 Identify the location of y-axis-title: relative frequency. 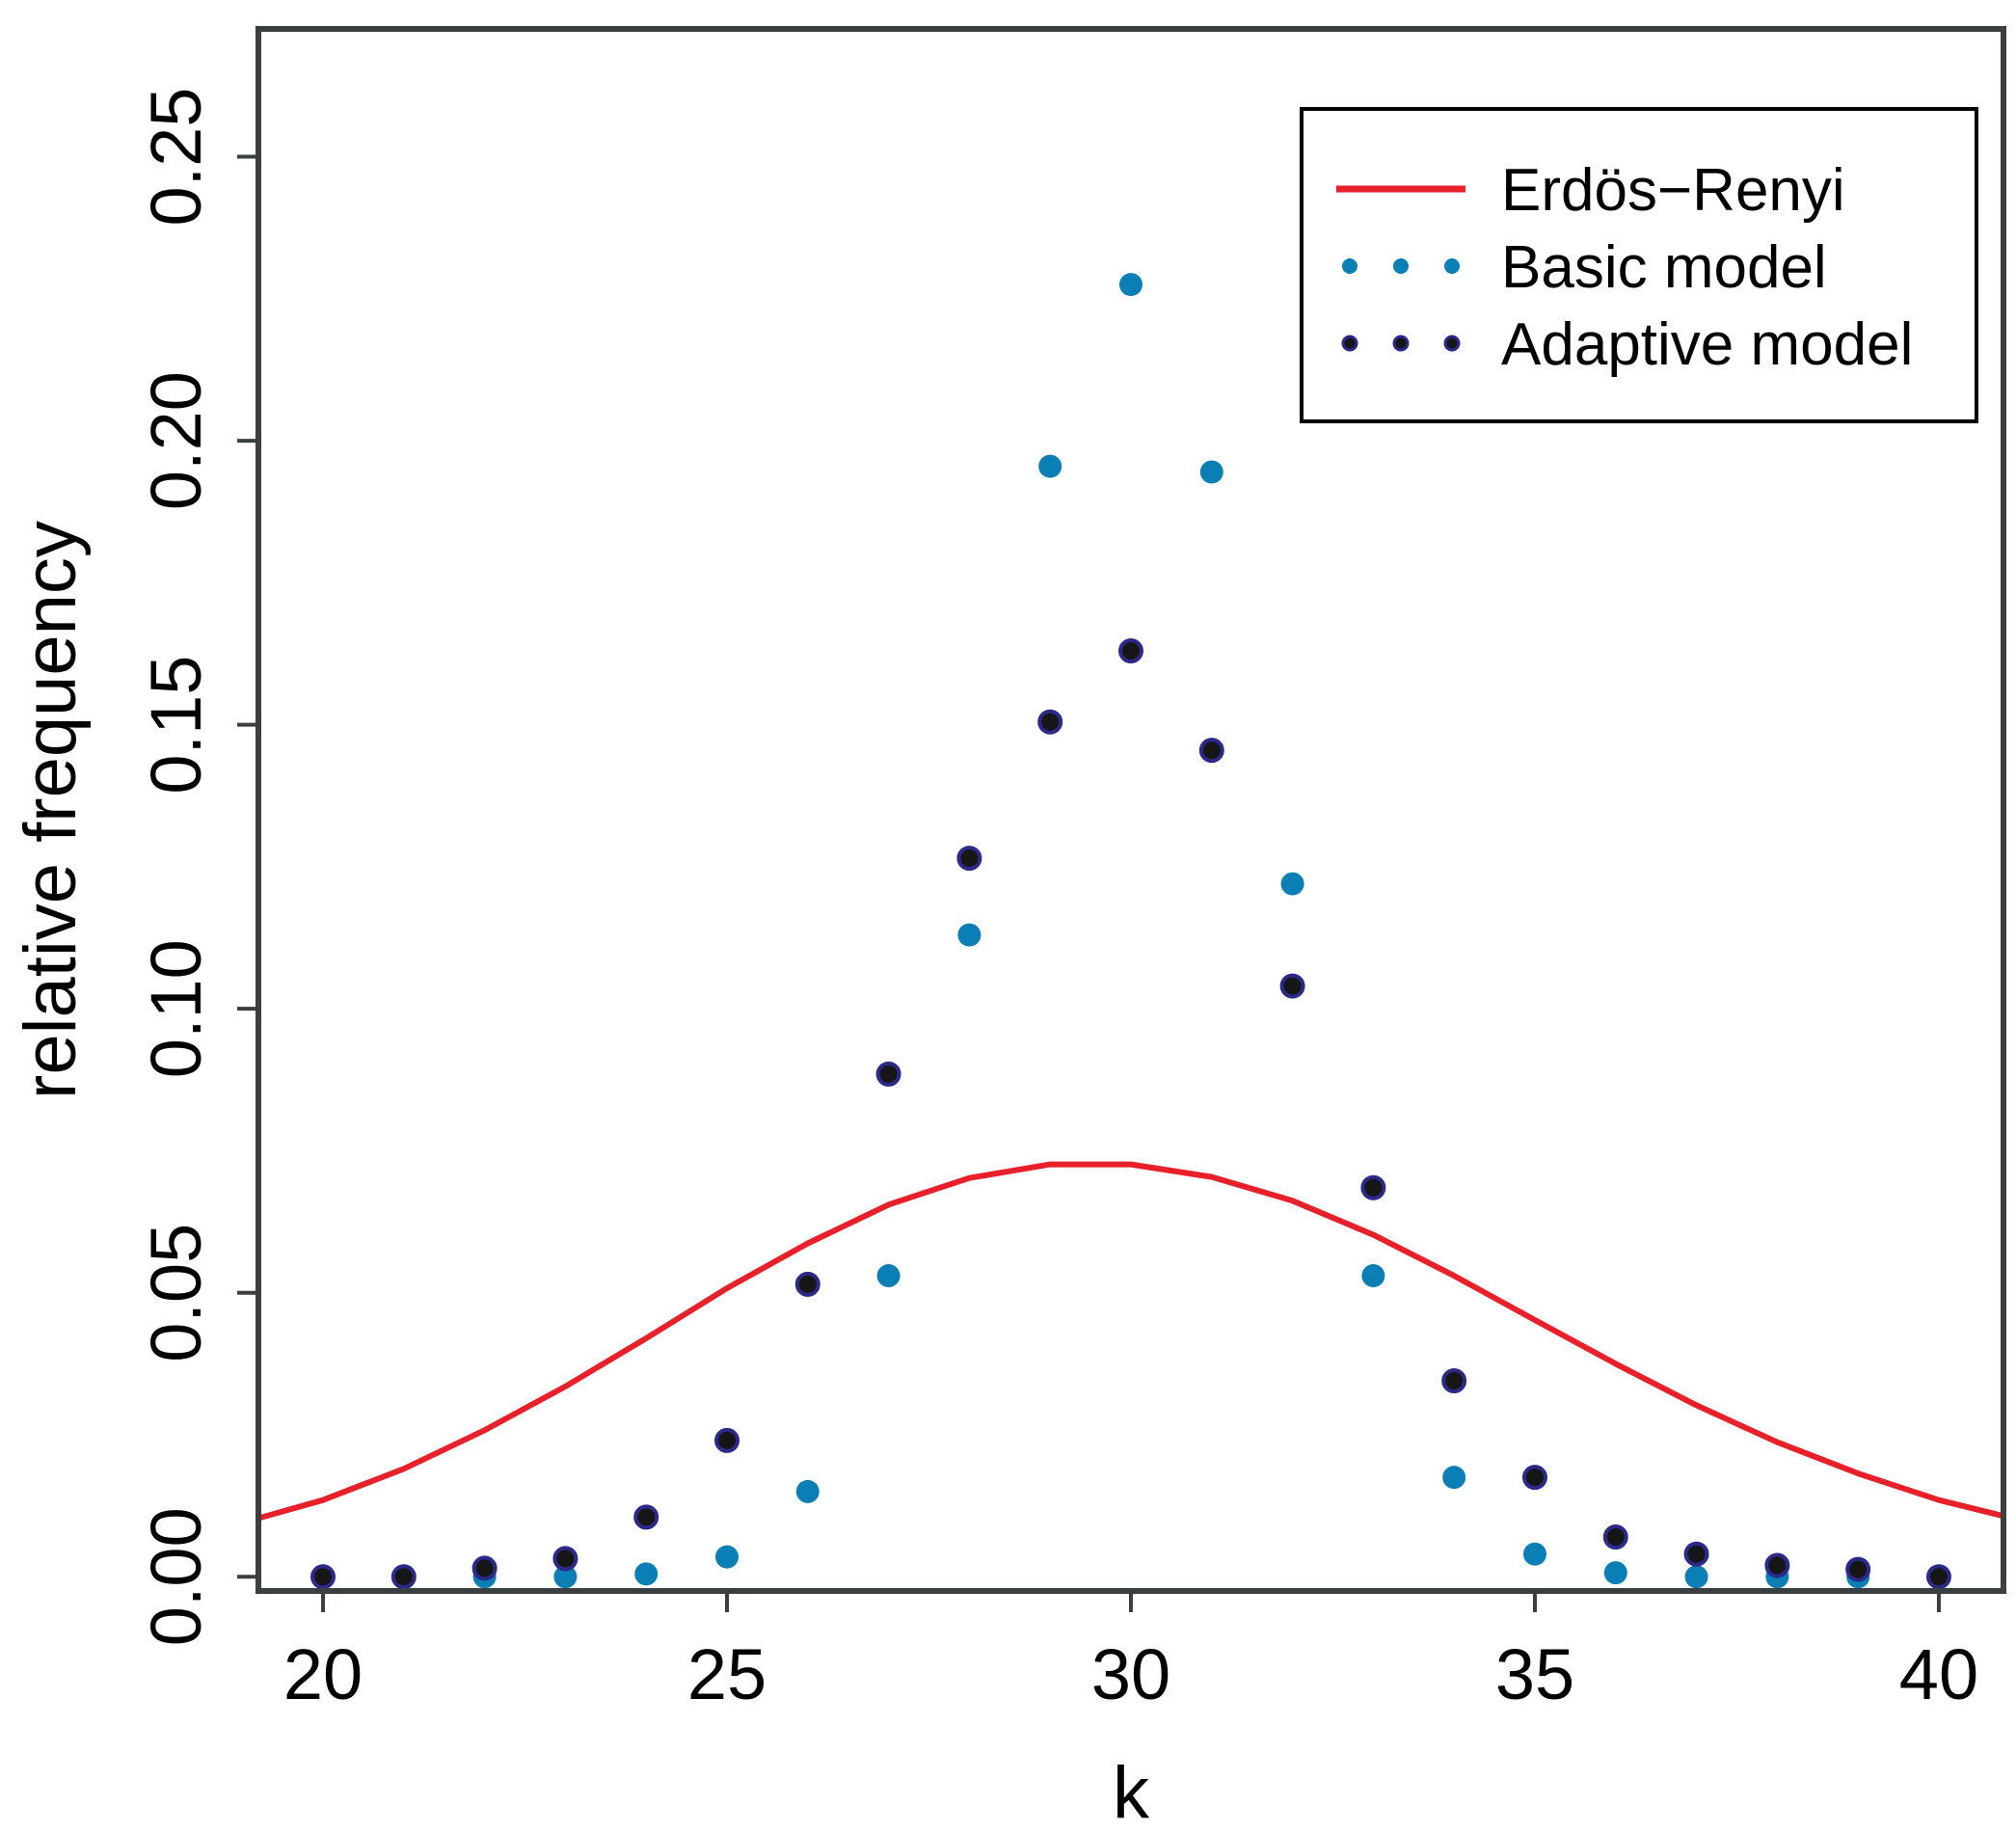
(51, 810).